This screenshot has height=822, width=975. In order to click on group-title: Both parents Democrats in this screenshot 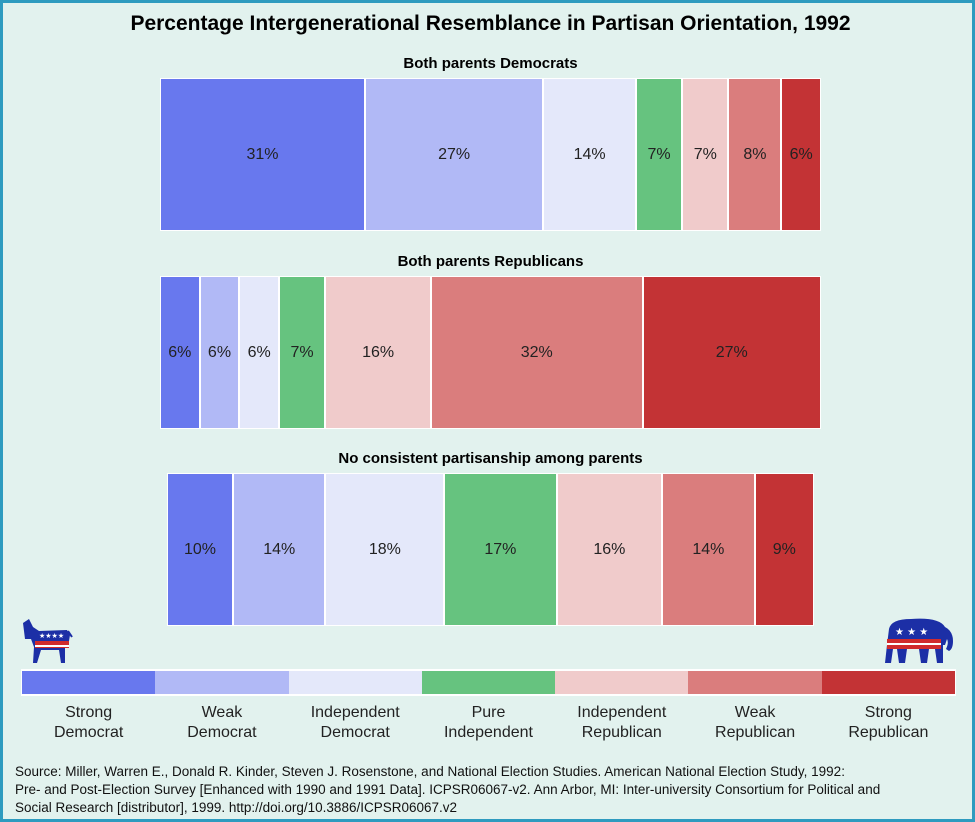, I will do `click(490, 63)`.